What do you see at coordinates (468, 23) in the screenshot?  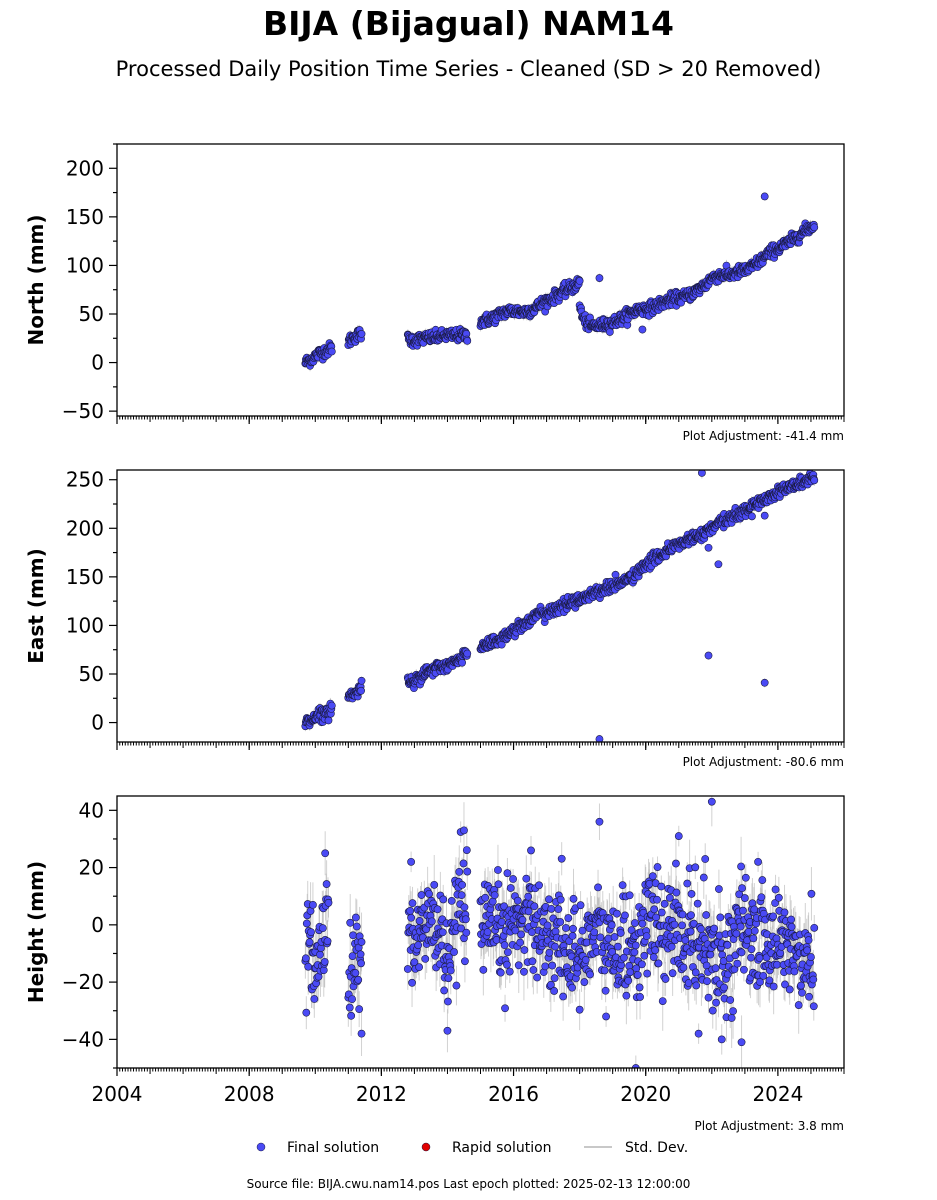 I see `chart-title: BIJA (Bijagual) NAM14` at bounding box center [468, 23].